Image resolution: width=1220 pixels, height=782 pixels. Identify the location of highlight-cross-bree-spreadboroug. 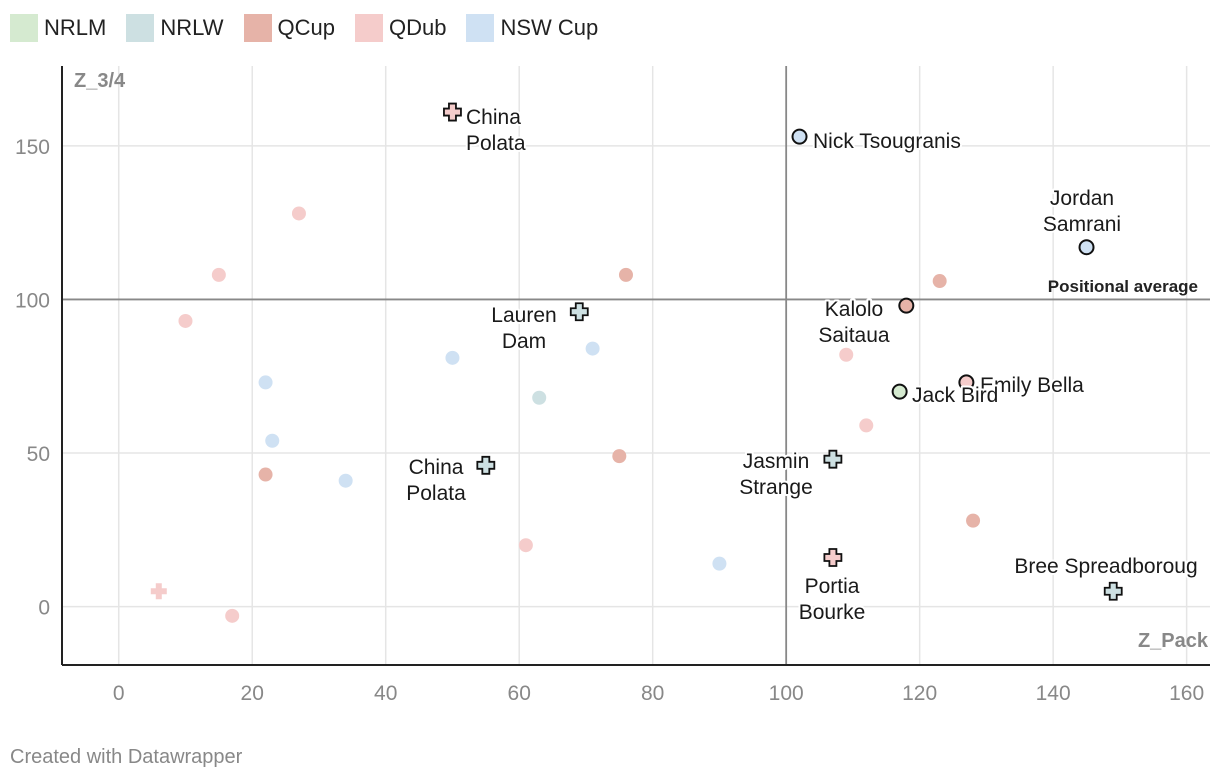
(1113, 591).